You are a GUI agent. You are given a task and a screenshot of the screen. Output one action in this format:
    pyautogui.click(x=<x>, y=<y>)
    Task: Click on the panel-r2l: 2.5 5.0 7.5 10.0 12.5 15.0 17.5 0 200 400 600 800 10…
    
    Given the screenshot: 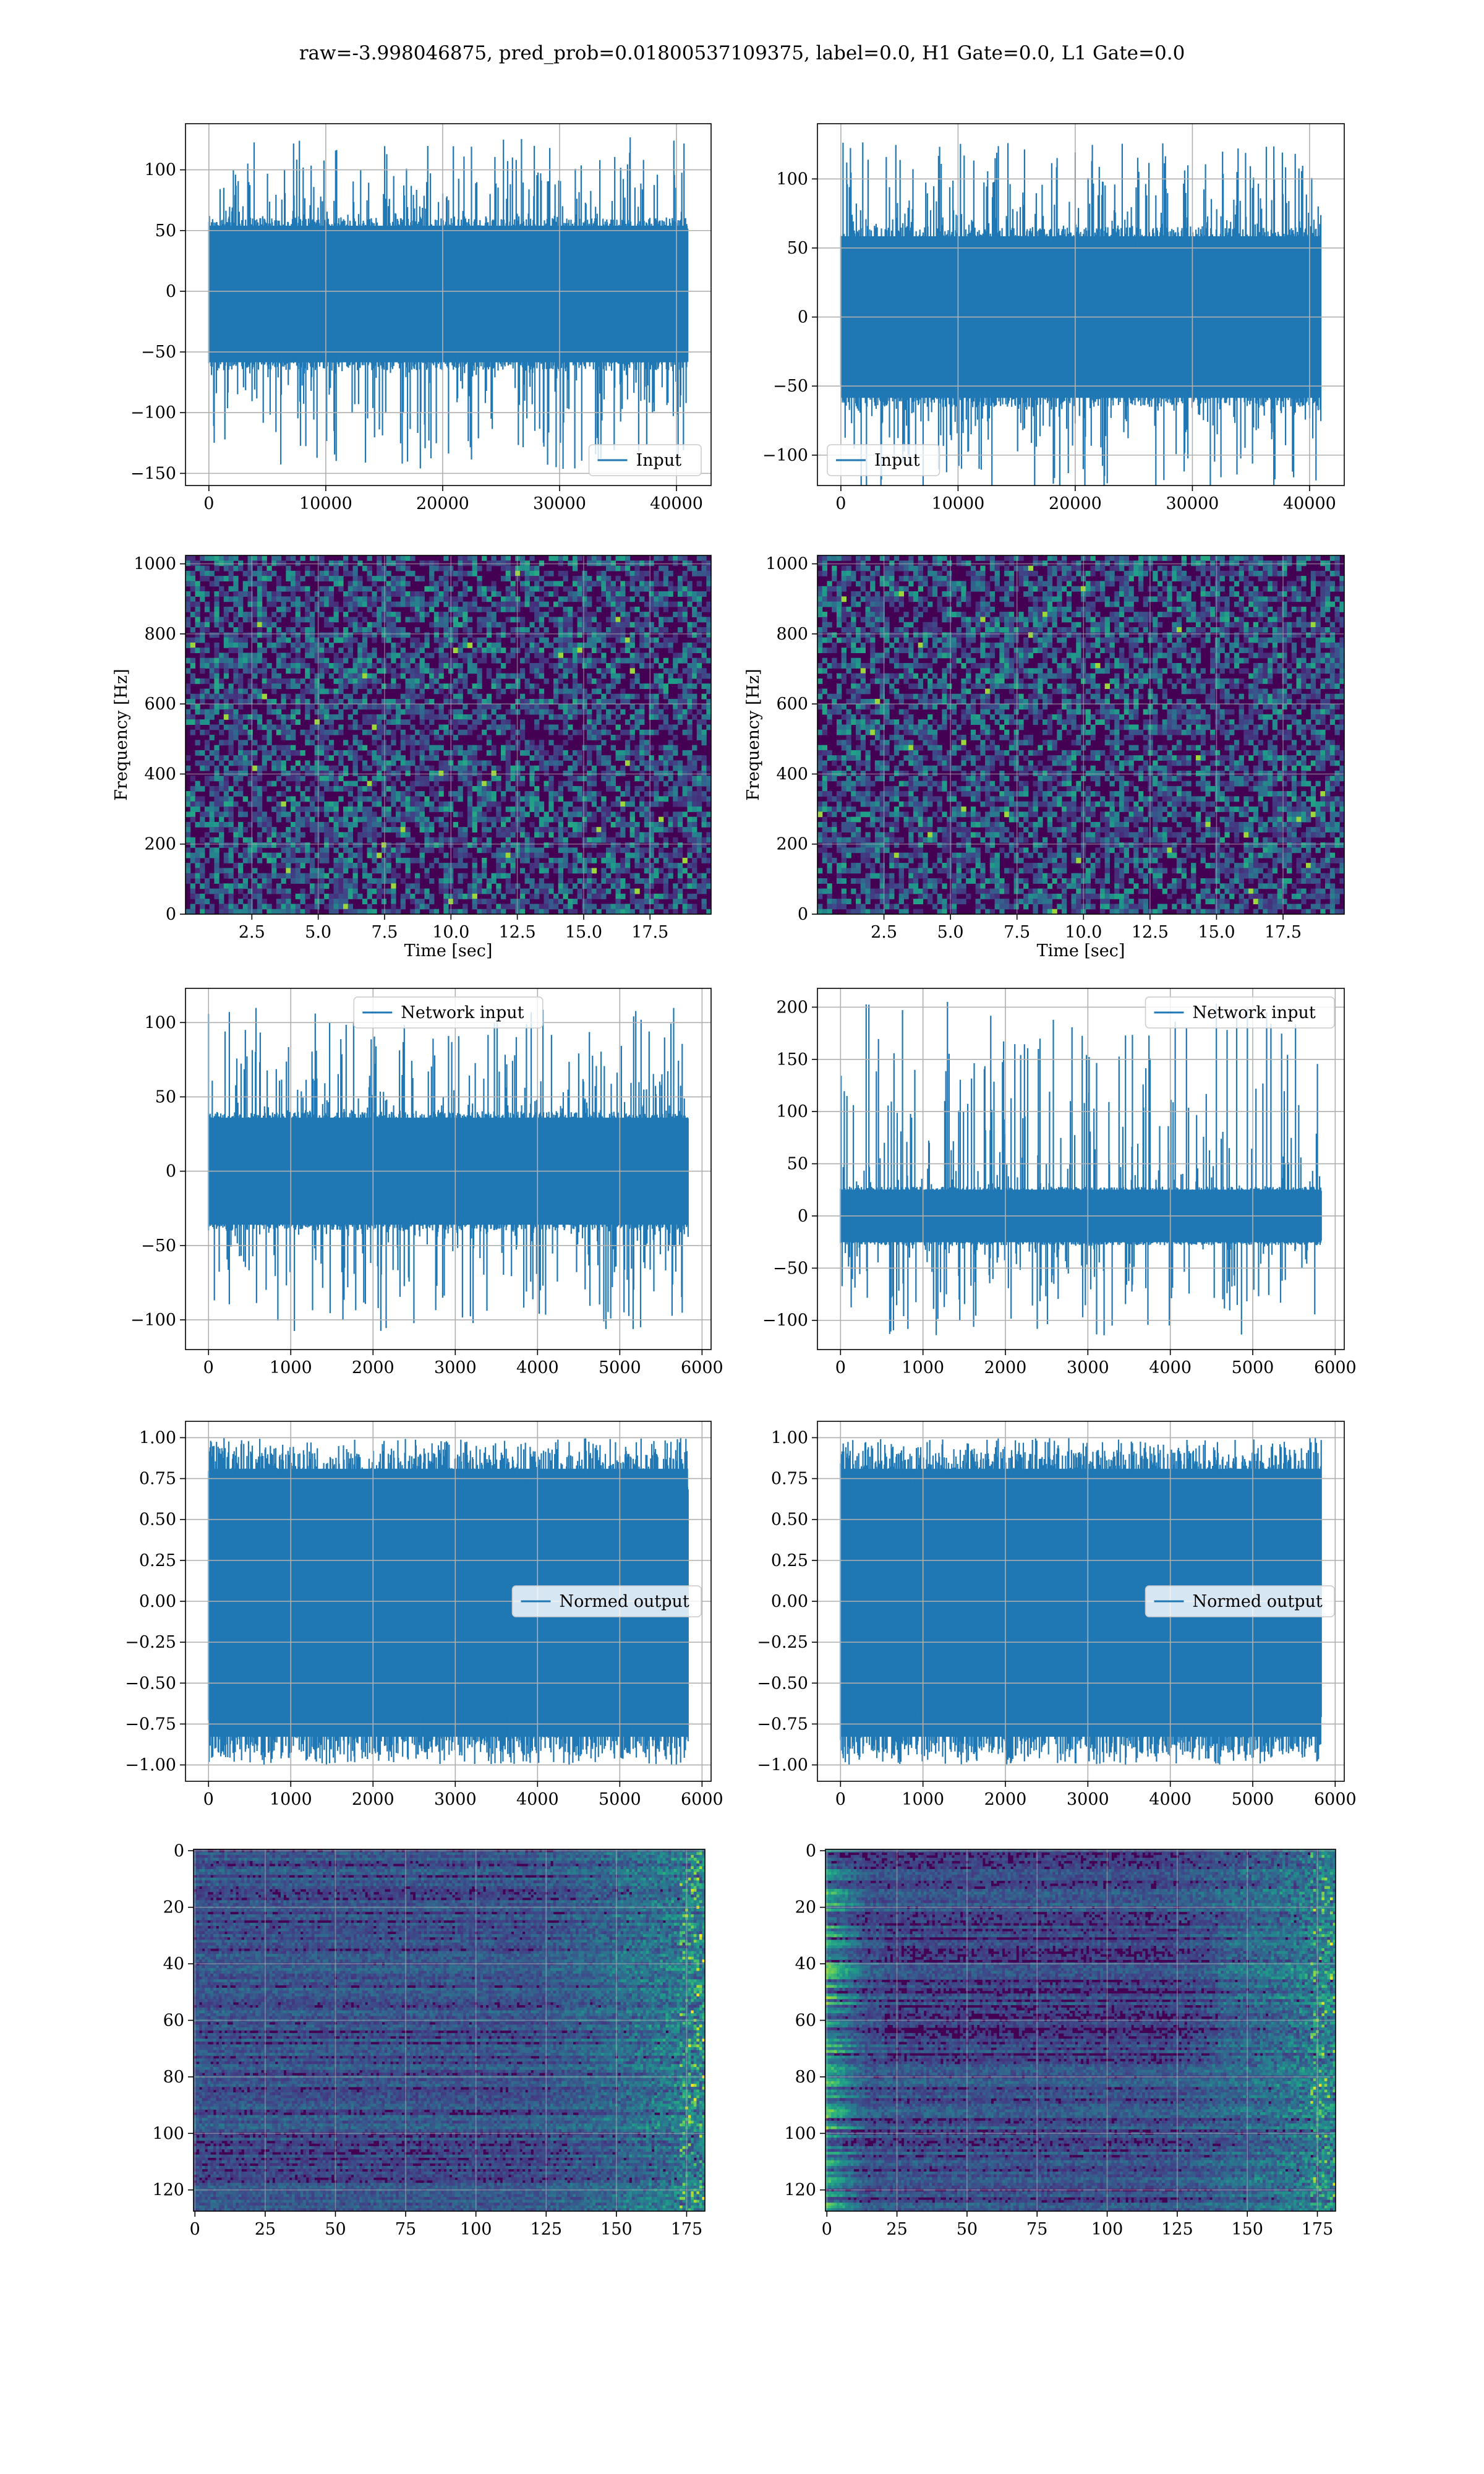 What is the action you would take?
    pyautogui.click(x=412, y=758)
    